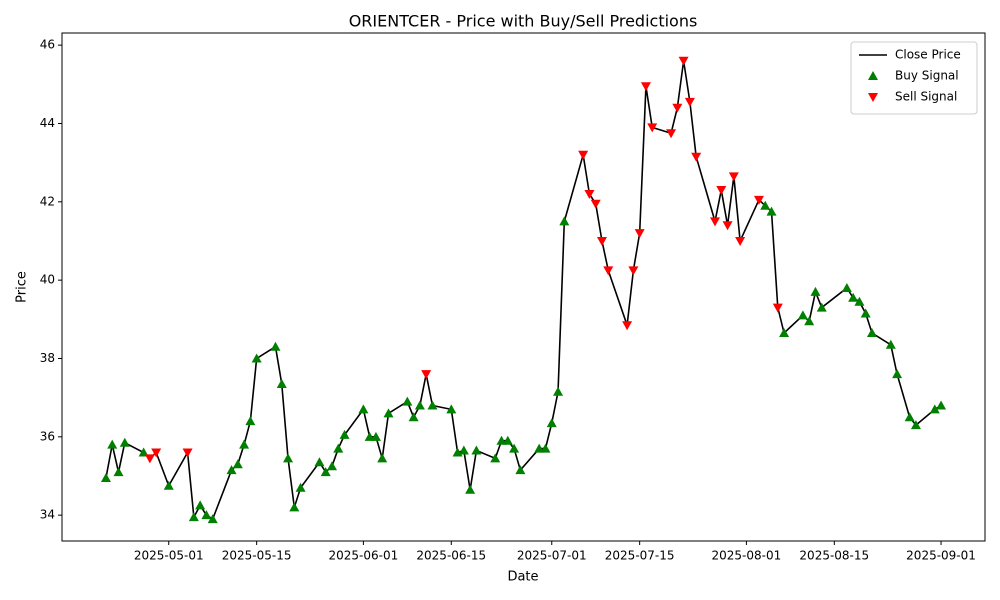  Describe the element at coordinates (257, 556) in the screenshot. I see `x-tick-label: 2025-05-15` at that location.